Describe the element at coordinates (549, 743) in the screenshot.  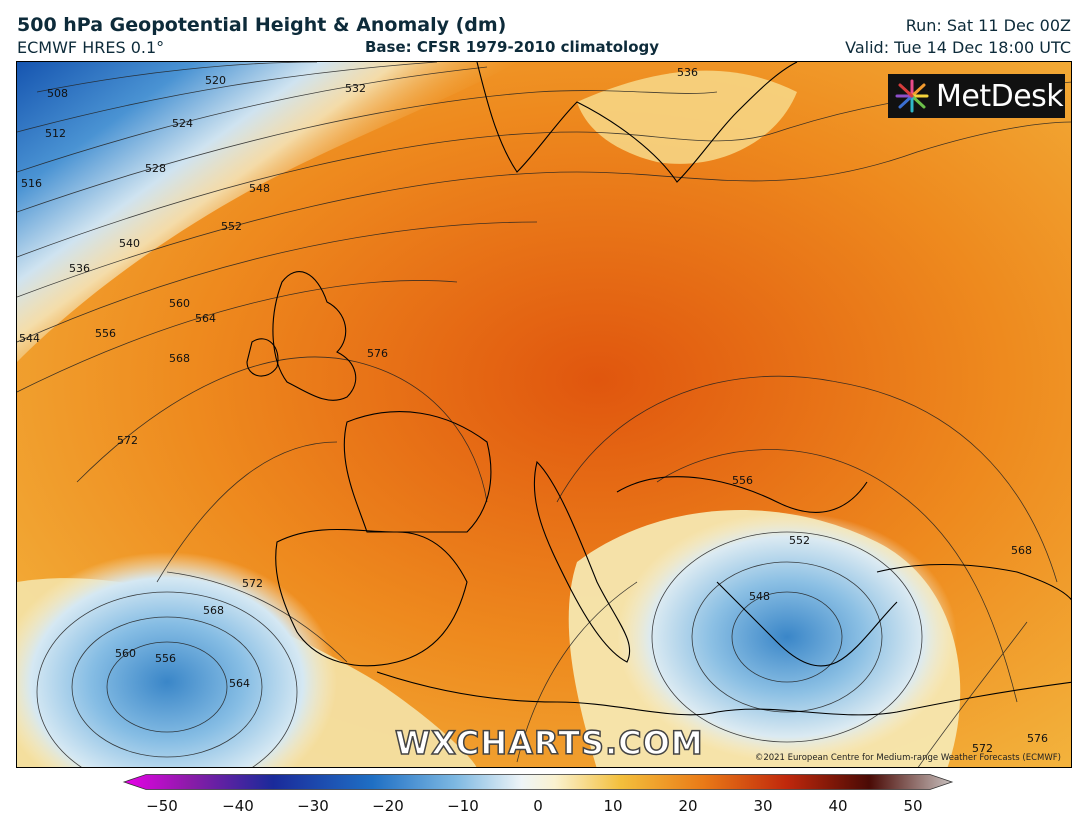
I see `wxcharts-watermark: WXCHARTS.COM` at that location.